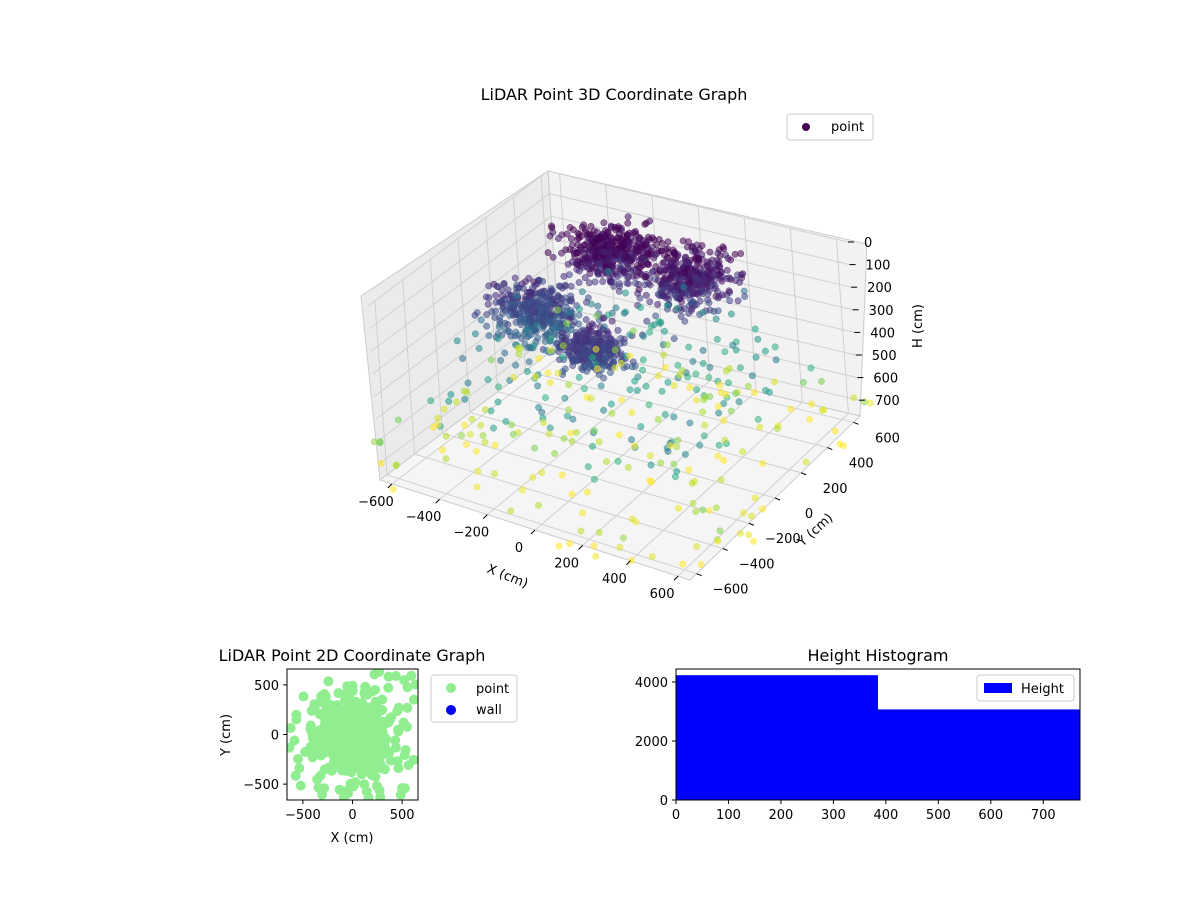  What do you see at coordinates (918, 326) in the screenshot?
I see `z-axis-label-3d: H (cm)` at bounding box center [918, 326].